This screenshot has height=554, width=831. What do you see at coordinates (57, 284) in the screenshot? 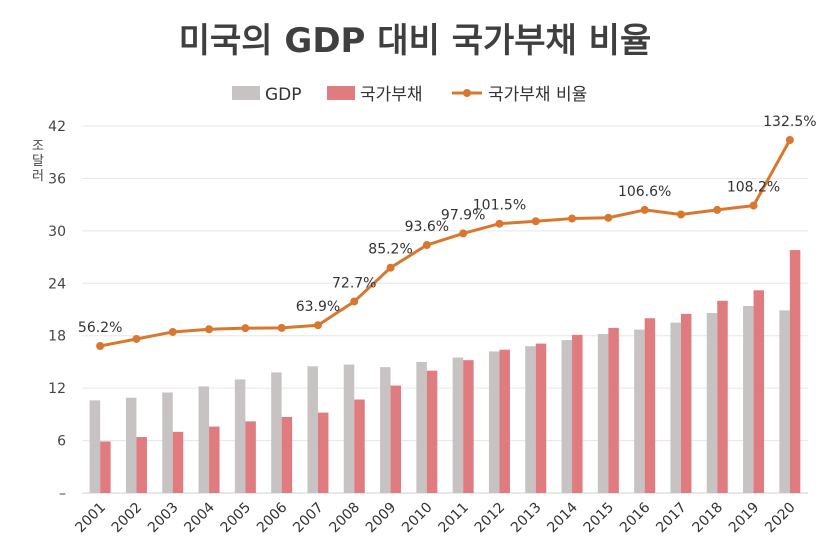
I see `y-tick-label: 24` at bounding box center [57, 284].